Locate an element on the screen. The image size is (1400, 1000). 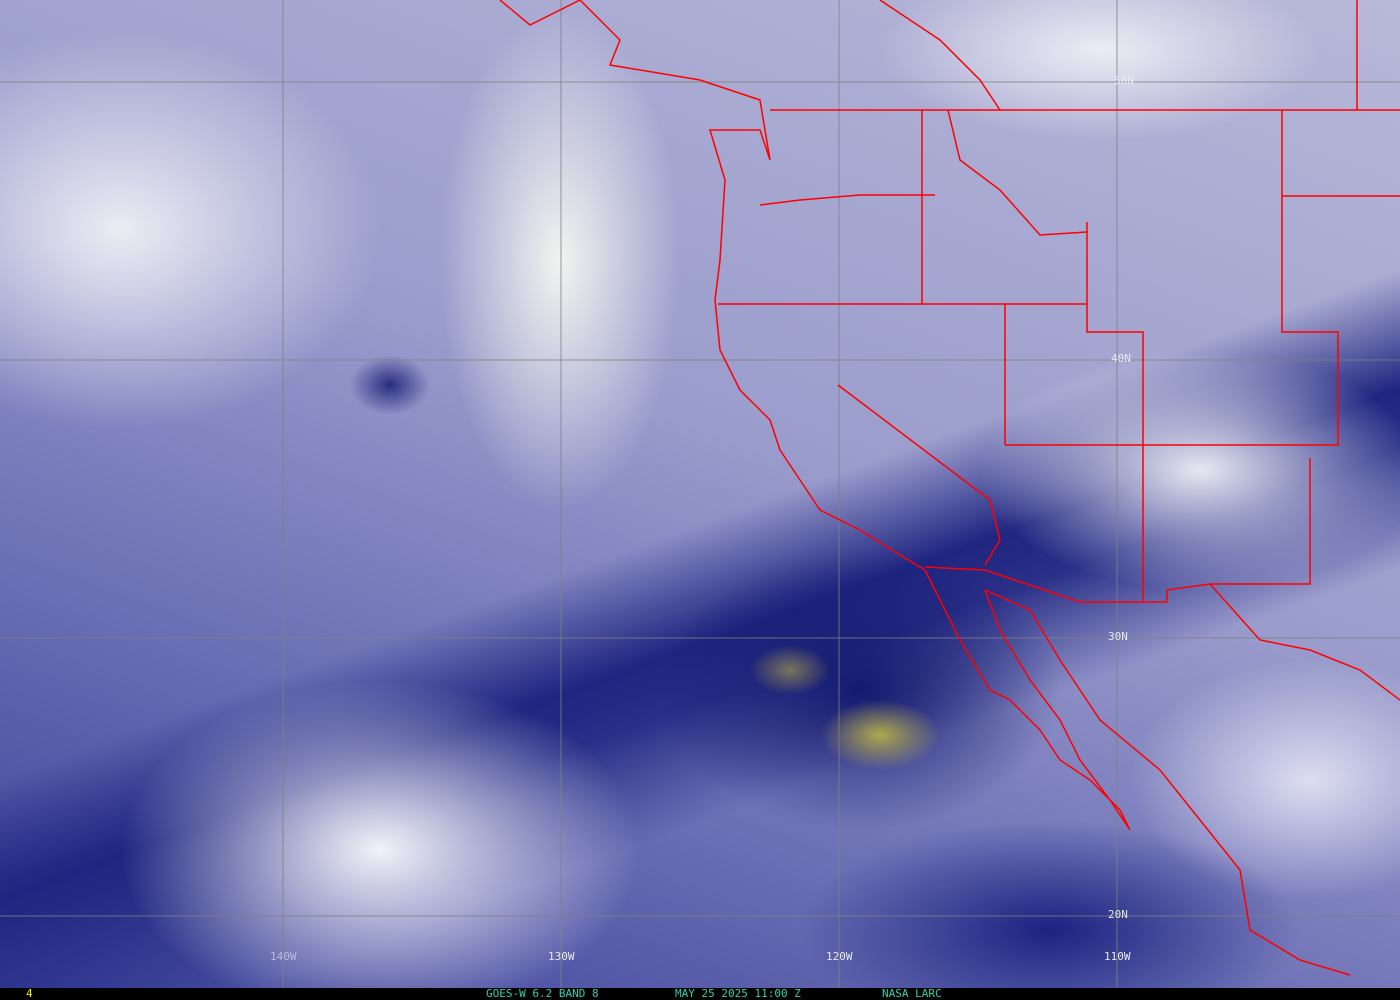
timestamp: MAY 25 2025 11:00 Z is located at coordinates (738, 993).